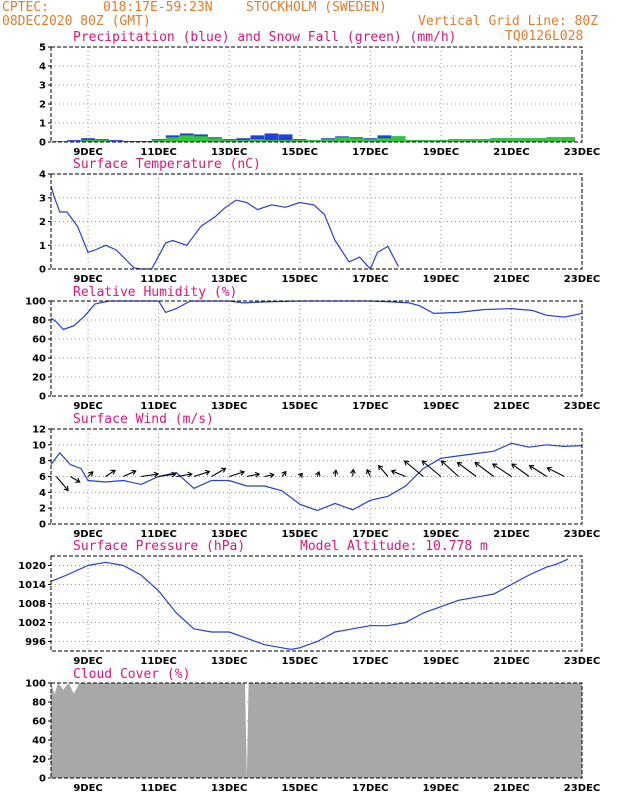 The height and width of the screenshot is (800, 618). Describe the element at coordinates (159, 546) in the screenshot. I see `pressure-title: Surface Pressure (hPa)` at that location.